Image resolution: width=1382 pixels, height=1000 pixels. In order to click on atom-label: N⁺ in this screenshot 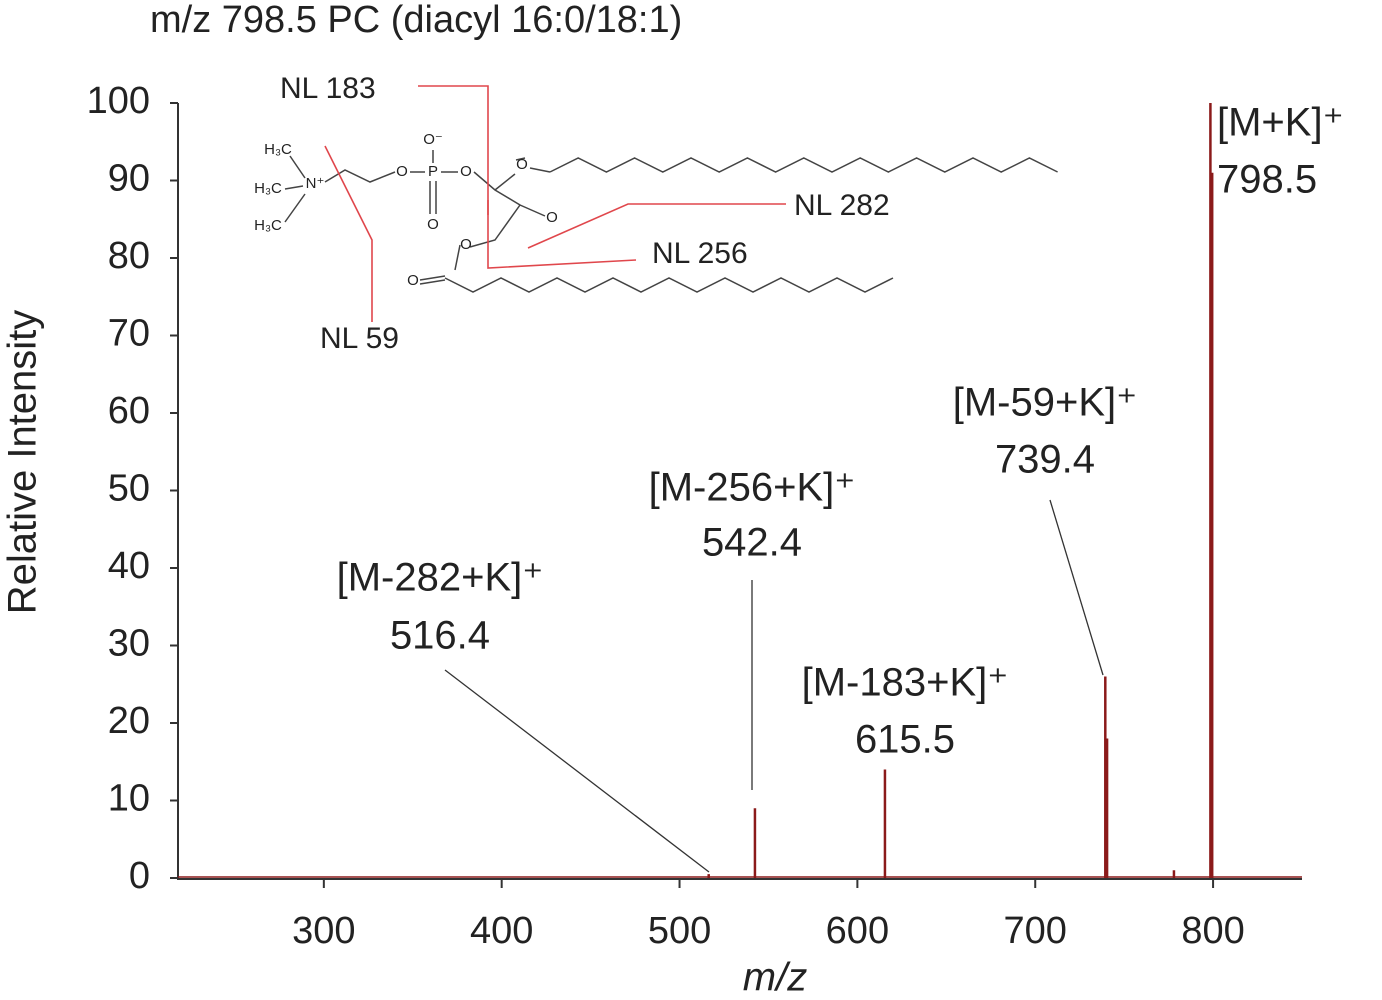, I will do `click(315, 183)`.